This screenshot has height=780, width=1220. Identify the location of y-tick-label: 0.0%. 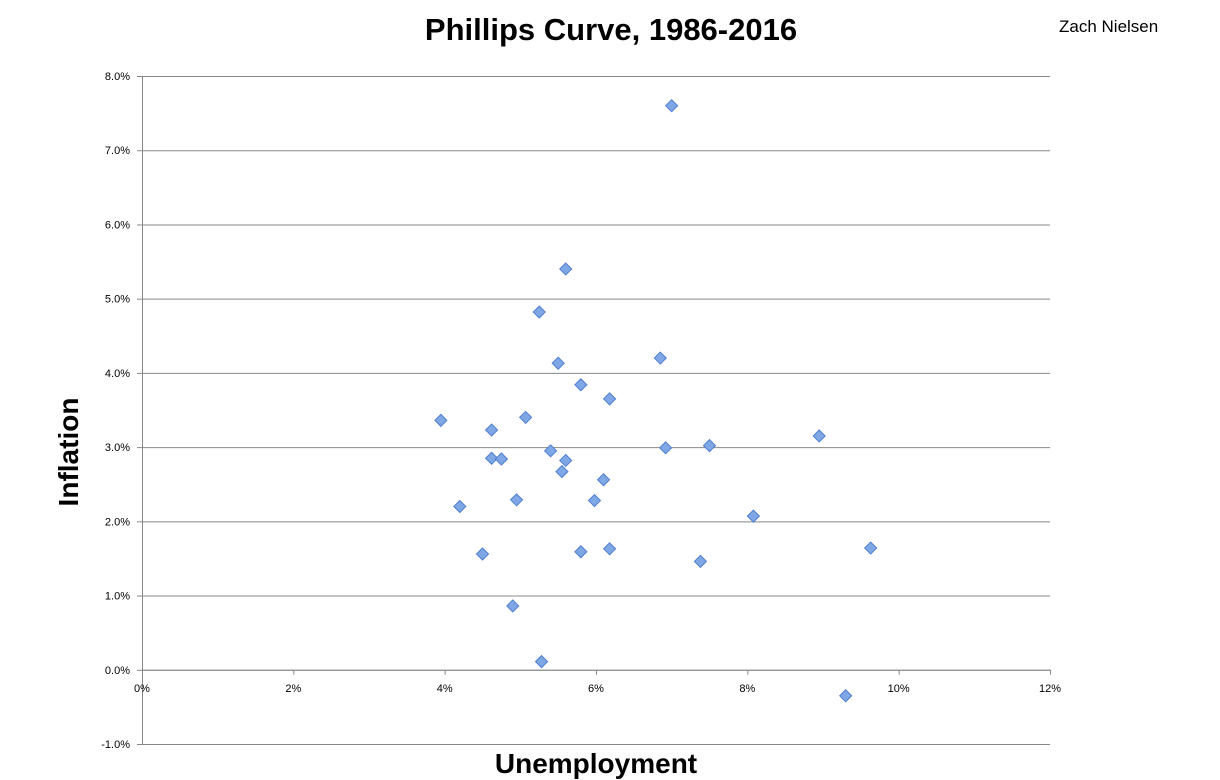
(117, 671).